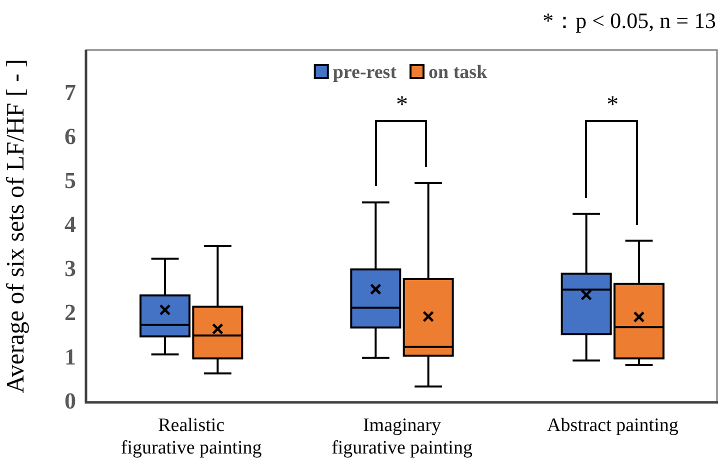 The width and height of the screenshot is (720, 472). What do you see at coordinates (629, 20) in the screenshot?
I see `text: *：p < 0.05, n = 13` at bounding box center [629, 20].